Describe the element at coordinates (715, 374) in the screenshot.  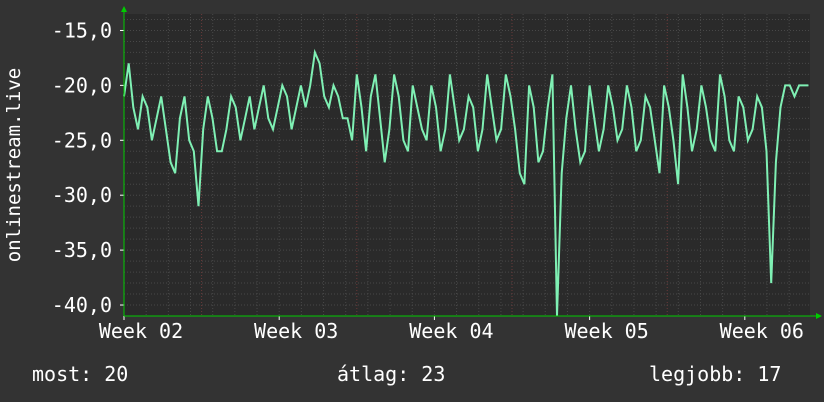
I see `stat-best: legjobb: 17` at that location.